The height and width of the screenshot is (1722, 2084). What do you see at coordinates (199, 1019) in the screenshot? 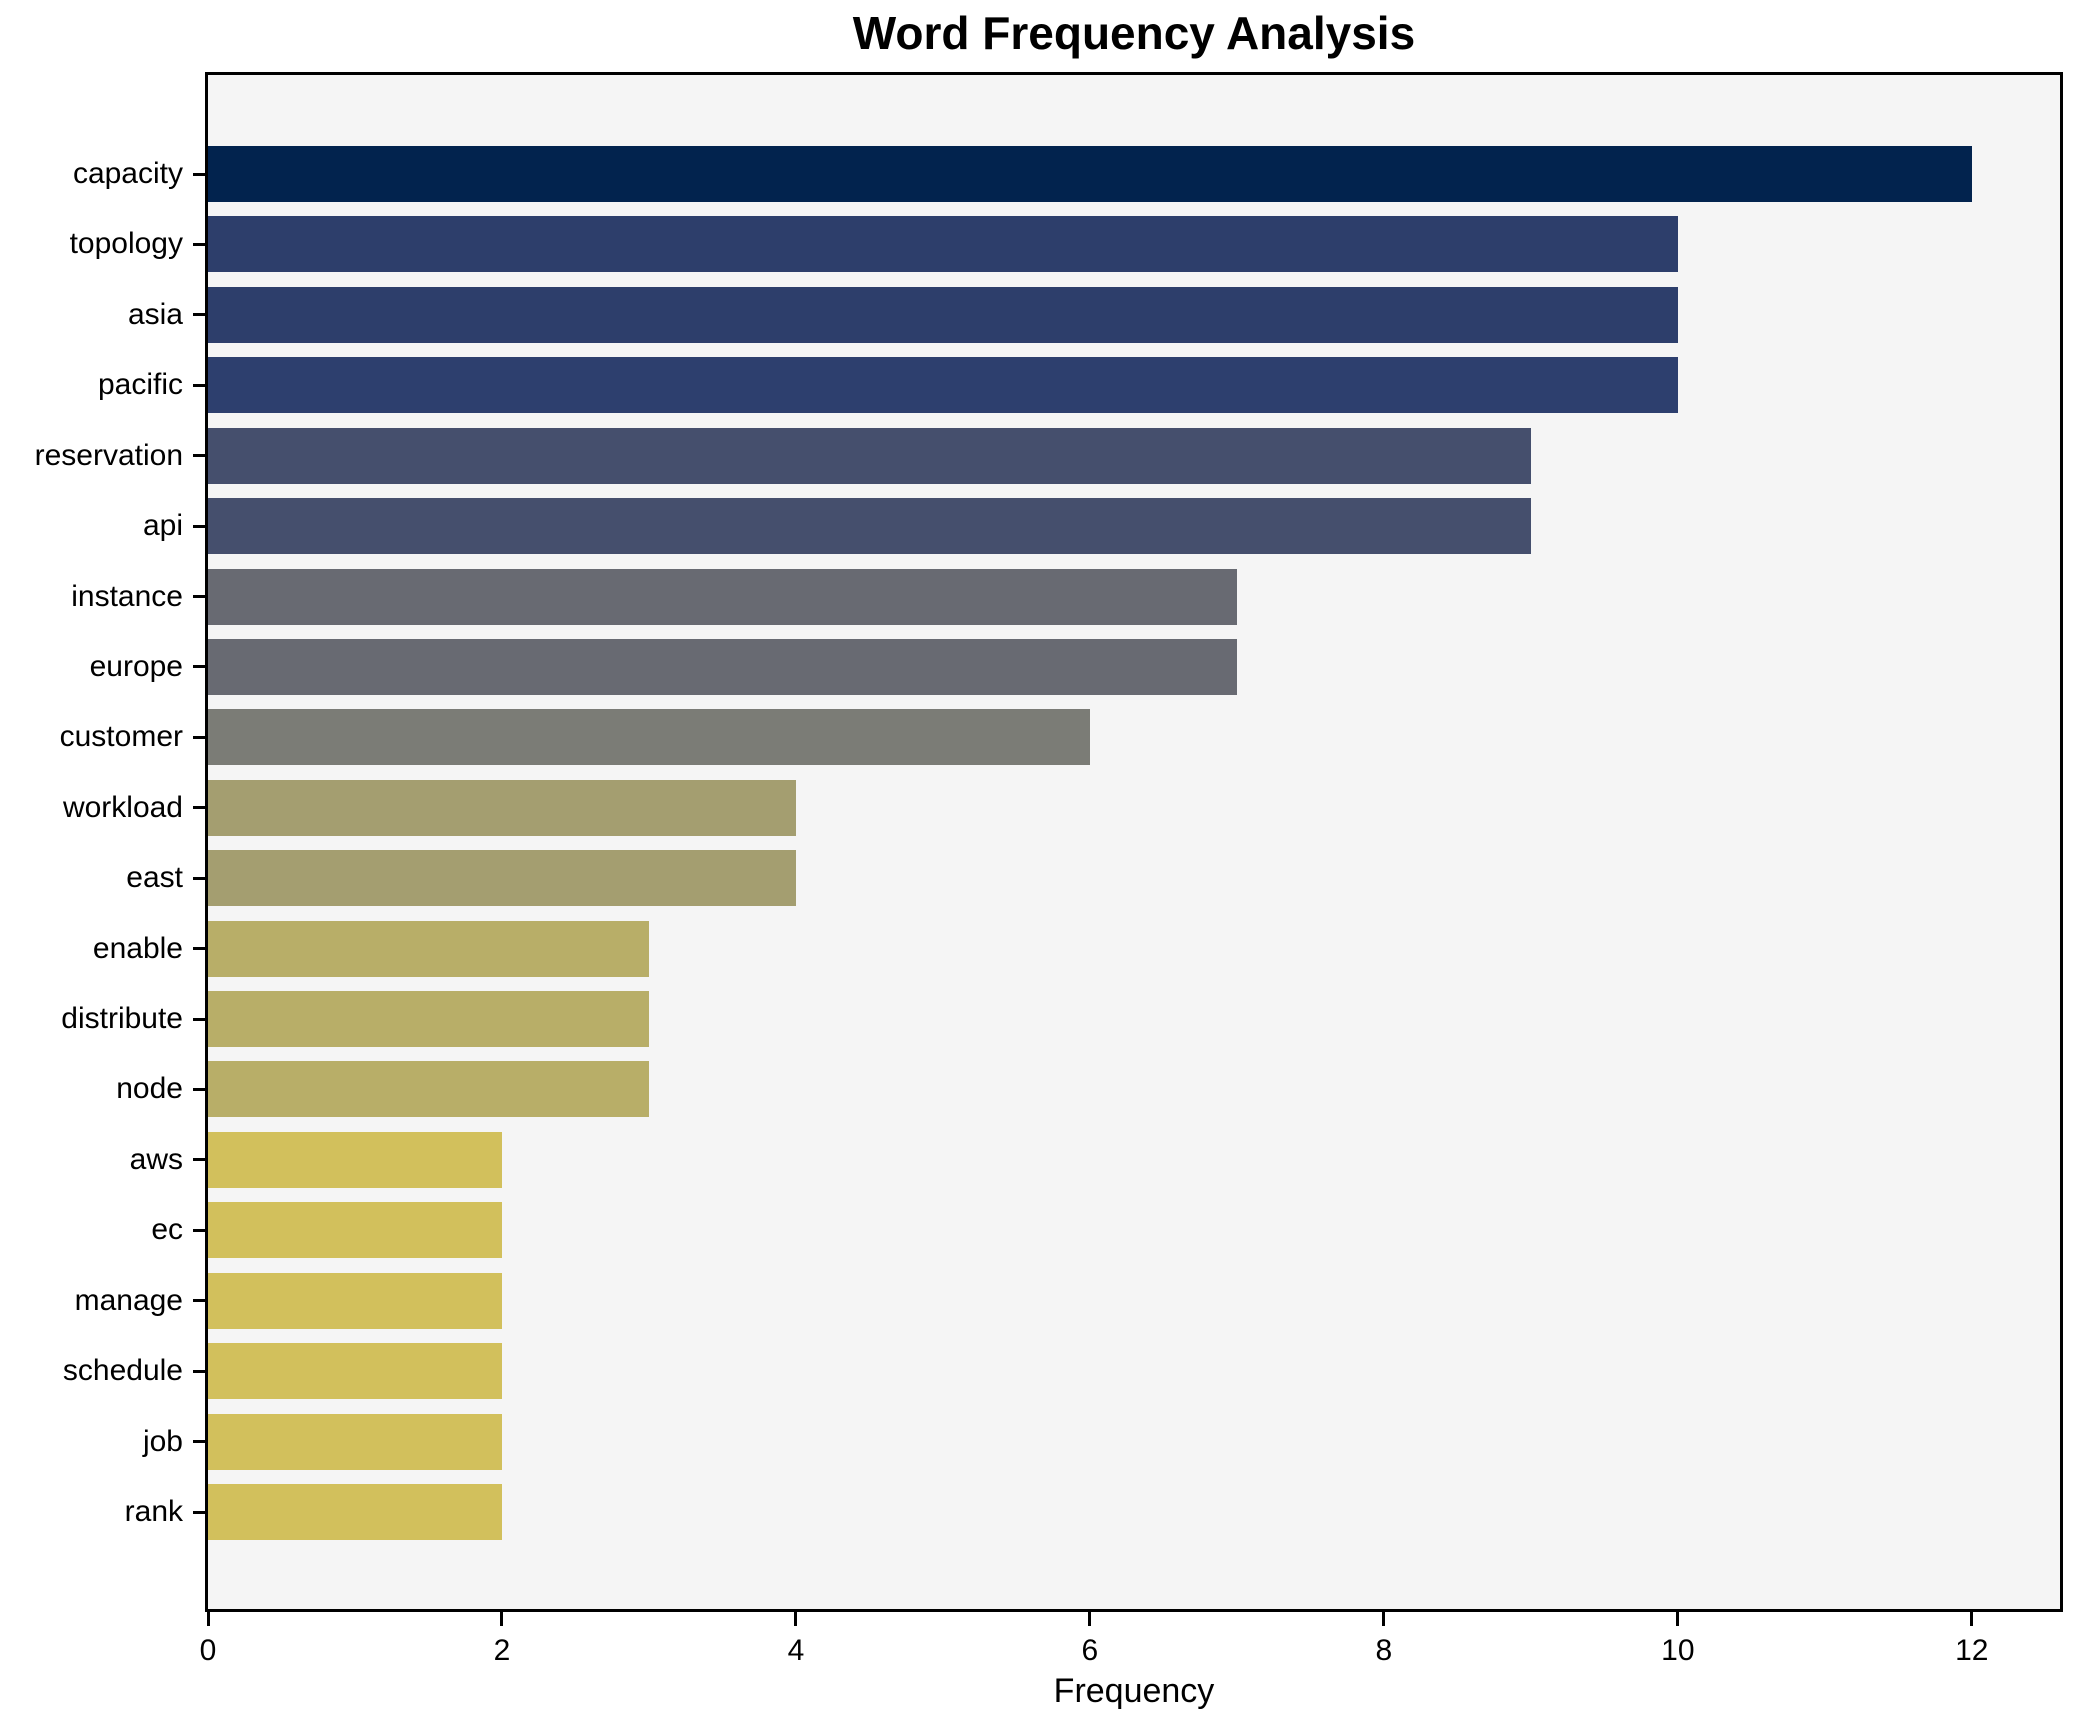
I see `y-tick-mark-distribute` at bounding box center [199, 1019].